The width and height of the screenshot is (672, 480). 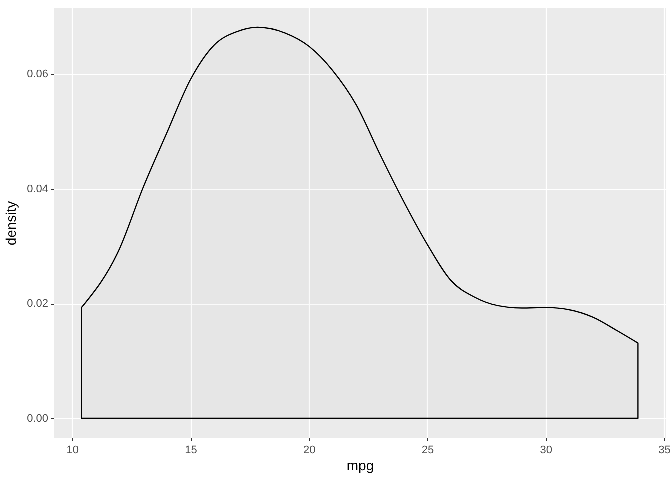 What do you see at coordinates (191, 450) in the screenshot?
I see `x-tick-label: 15` at bounding box center [191, 450].